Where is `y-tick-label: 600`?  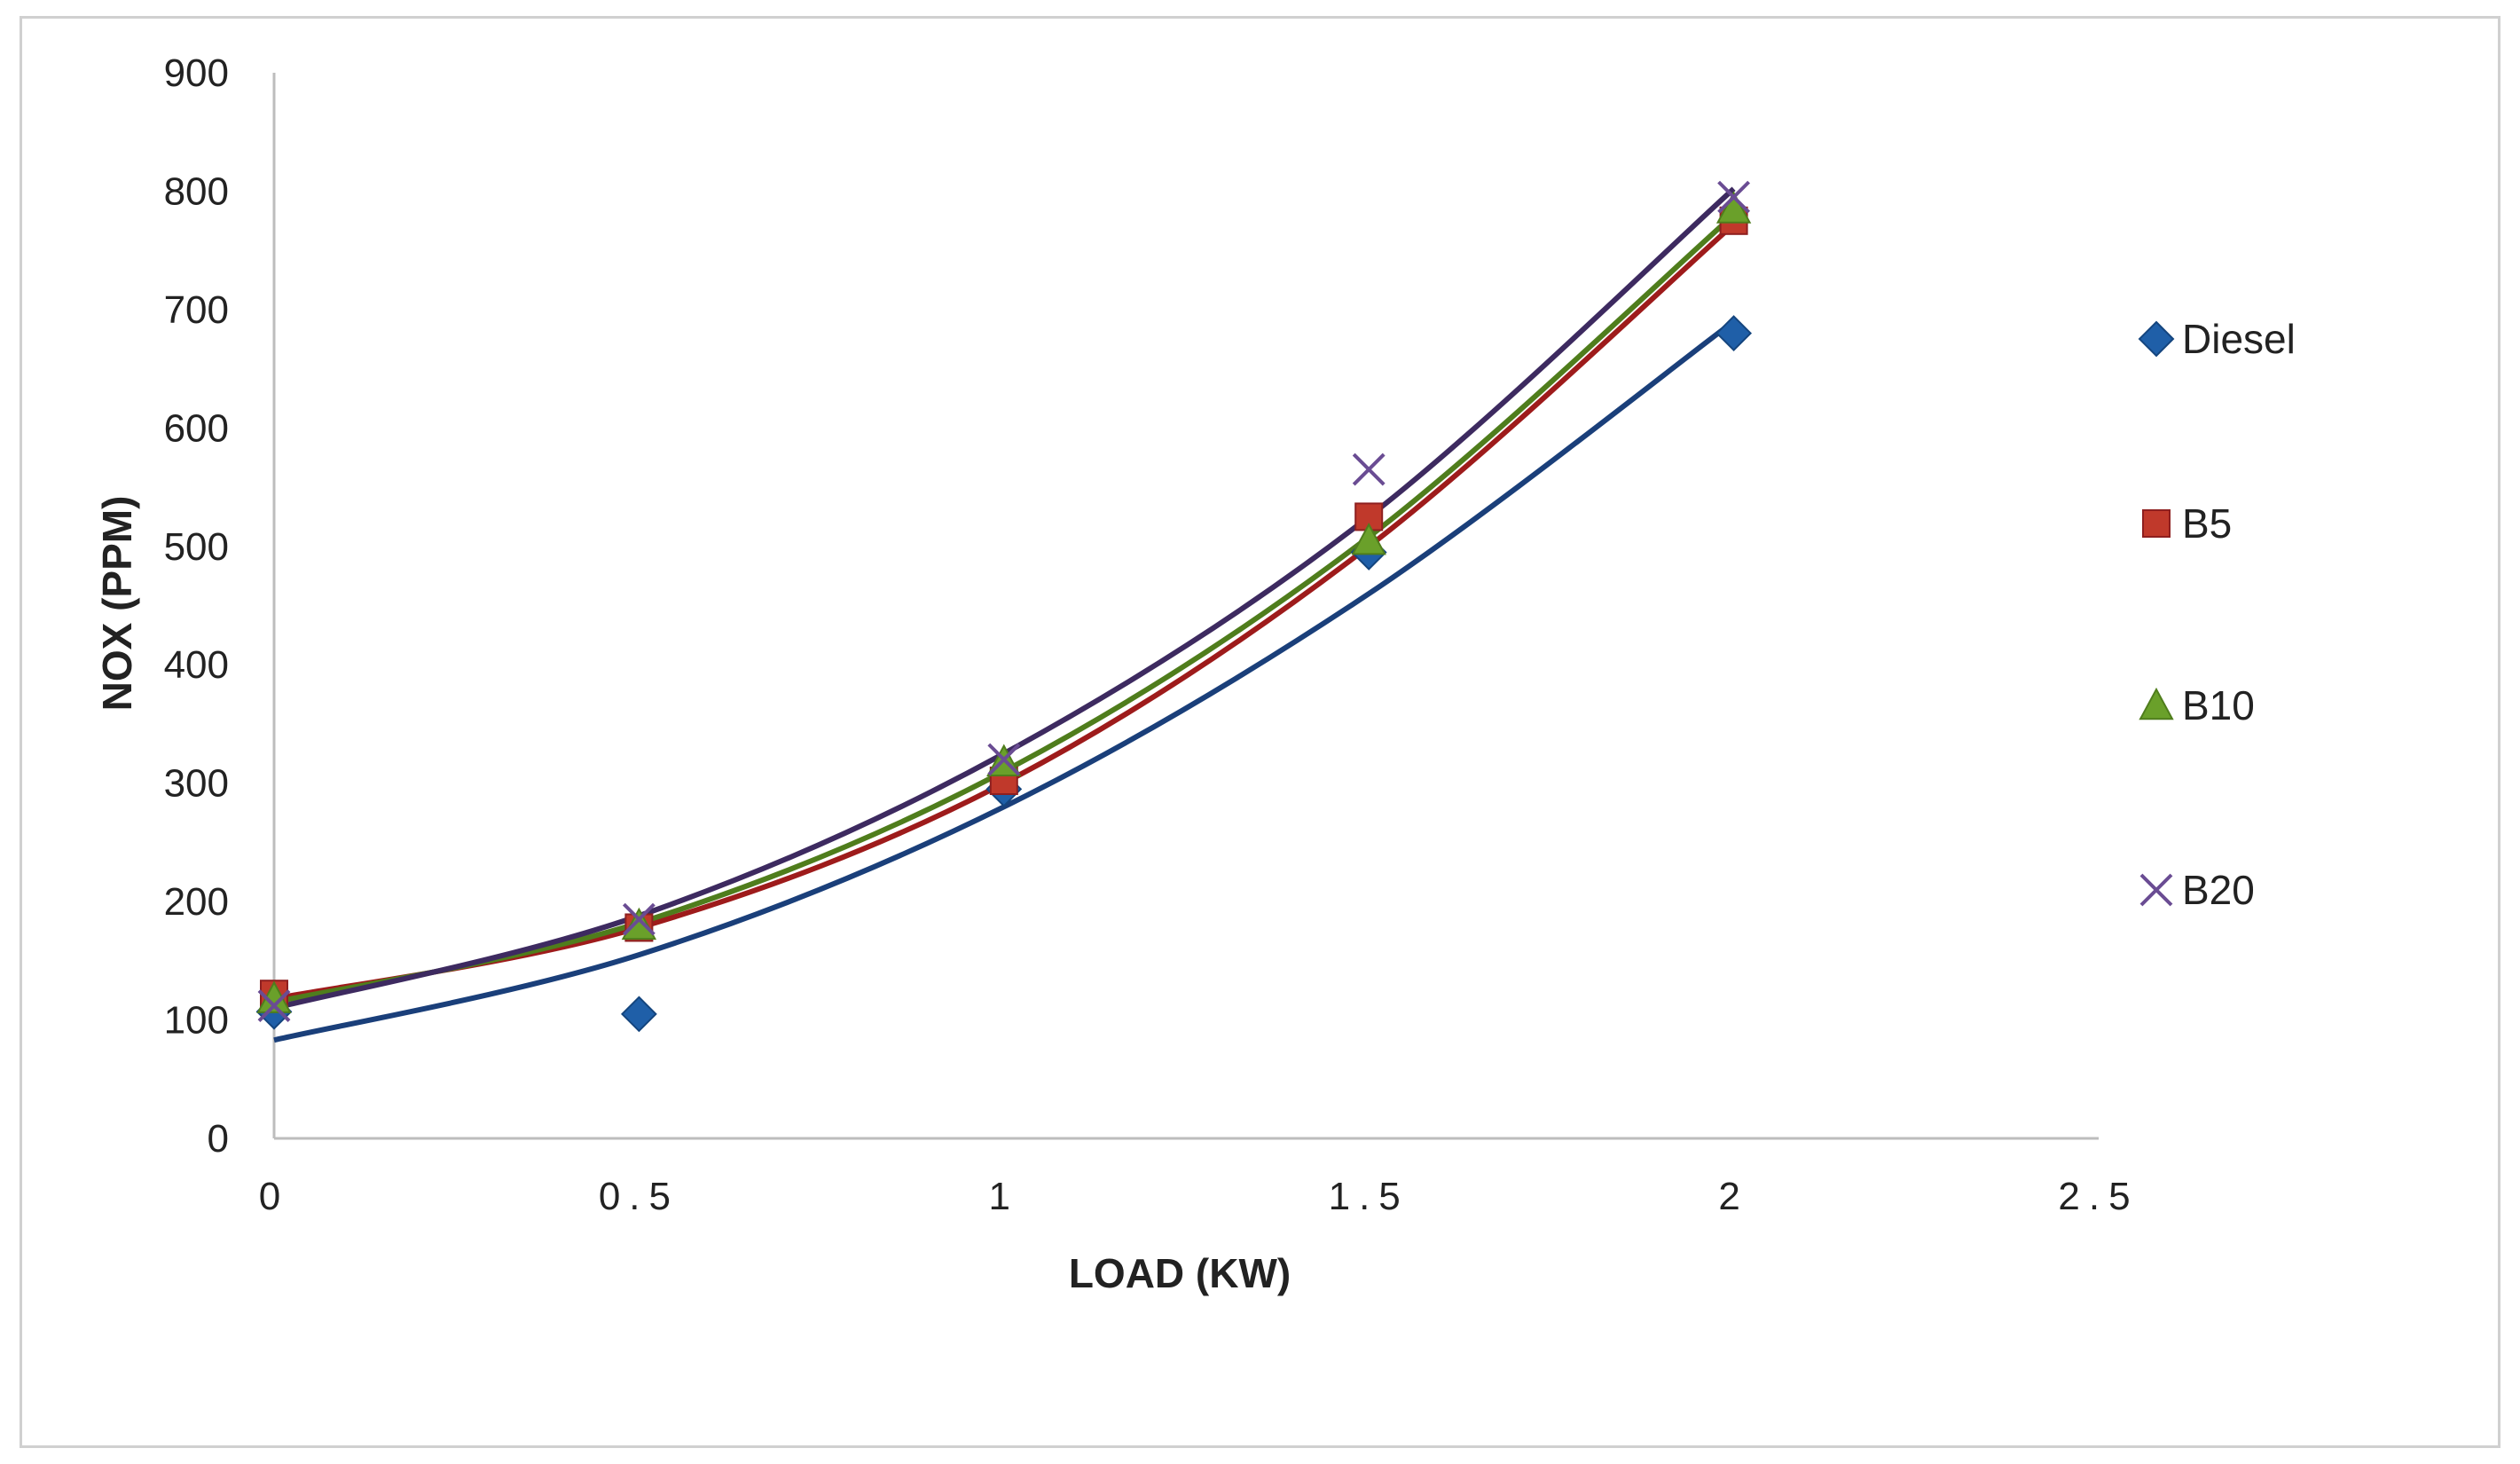 y-tick-label: 600 is located at coordinates (196, 428).